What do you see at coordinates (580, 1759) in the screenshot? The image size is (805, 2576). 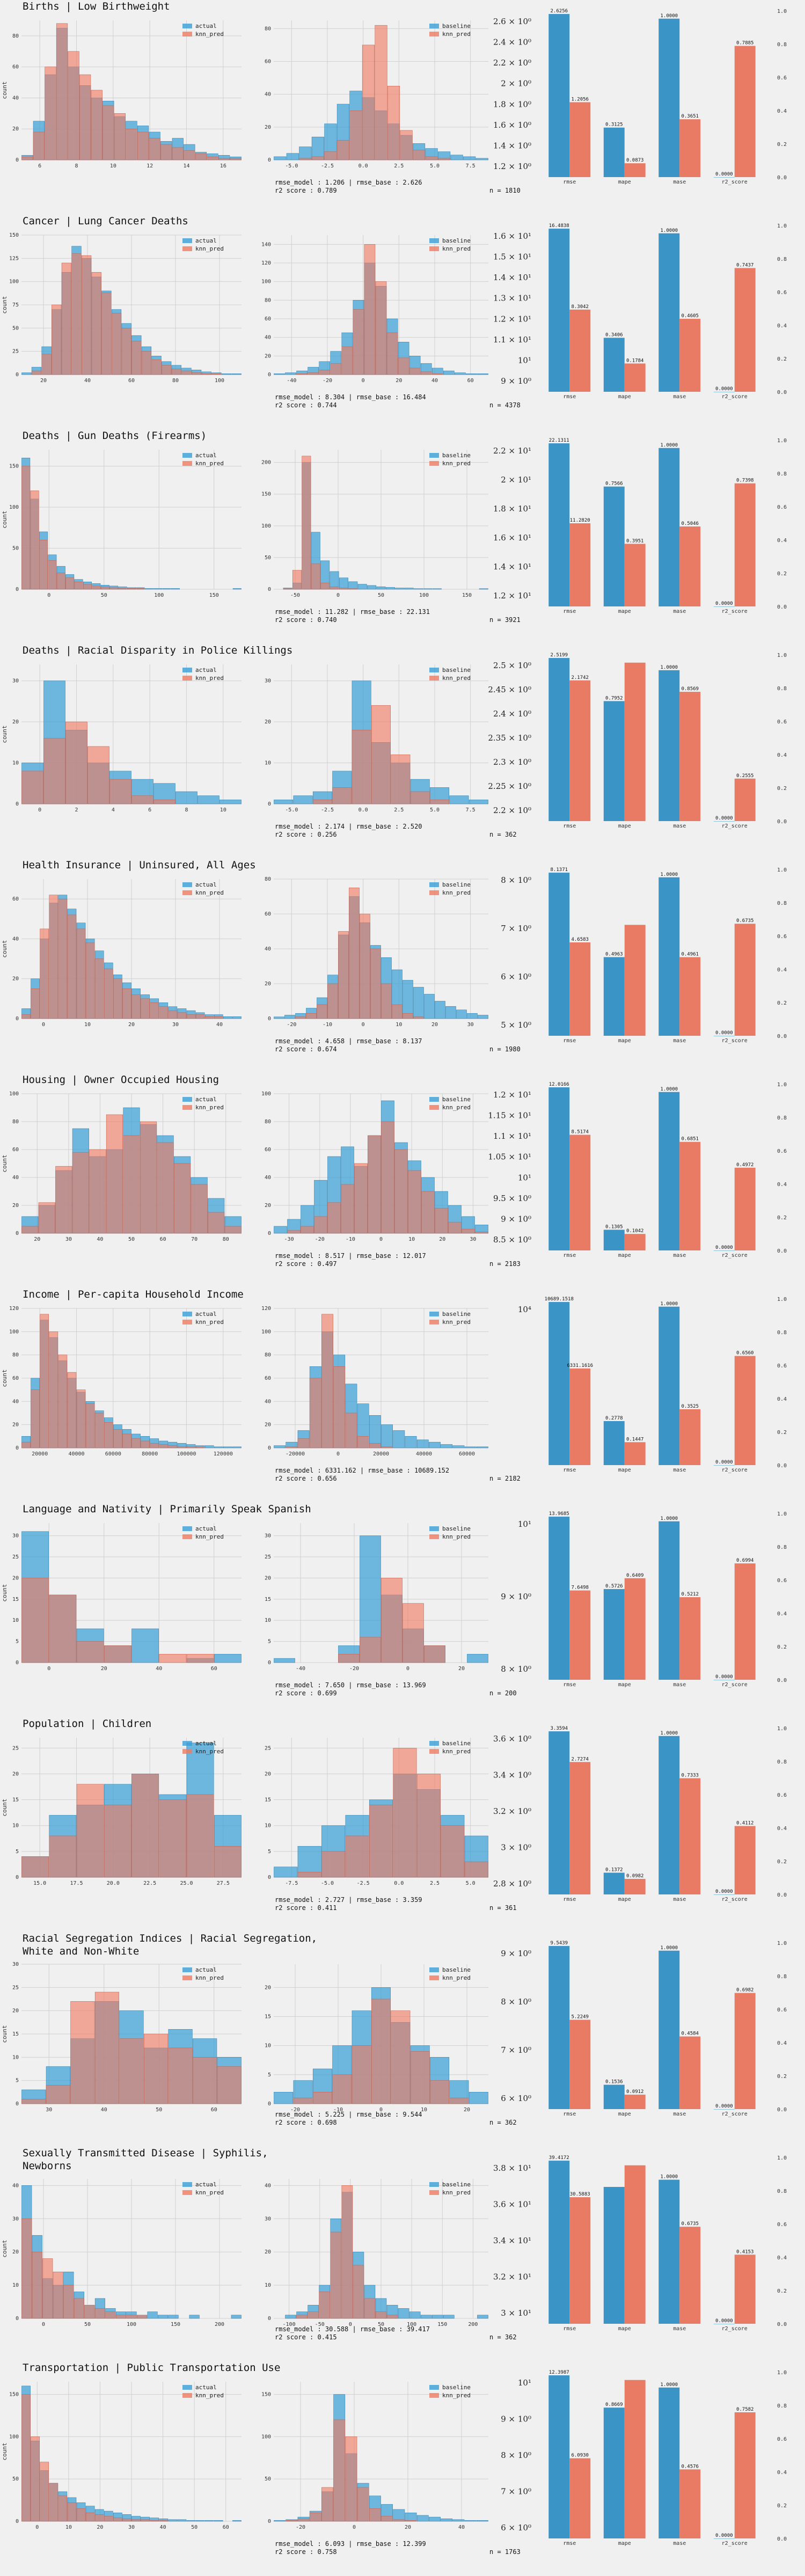 I see `model-value-label: 2.7274` at bounding box center [580, 1759].